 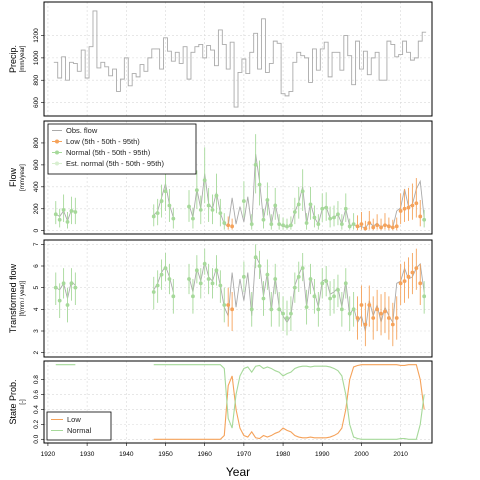 I want to click on y-tick-label: 0.8, so click(x=36, y=379).